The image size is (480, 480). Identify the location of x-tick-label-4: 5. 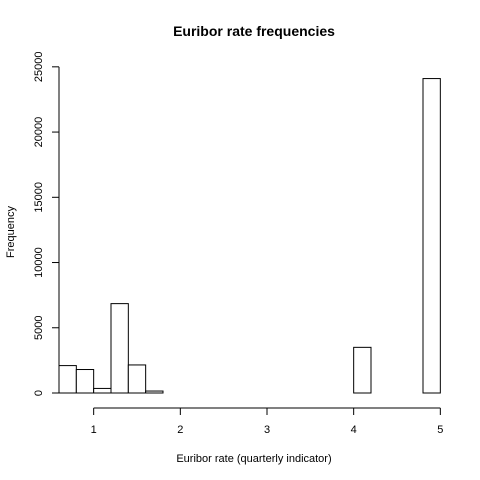
(440, 430).